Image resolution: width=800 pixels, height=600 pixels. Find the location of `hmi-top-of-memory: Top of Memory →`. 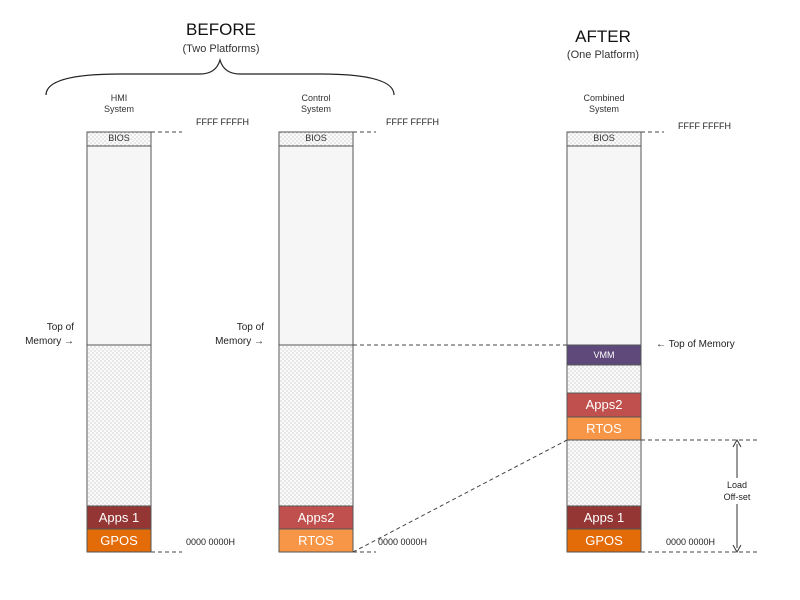

hmi-top-of-memory: Top of Memory → is located at coordinates (49, 334).